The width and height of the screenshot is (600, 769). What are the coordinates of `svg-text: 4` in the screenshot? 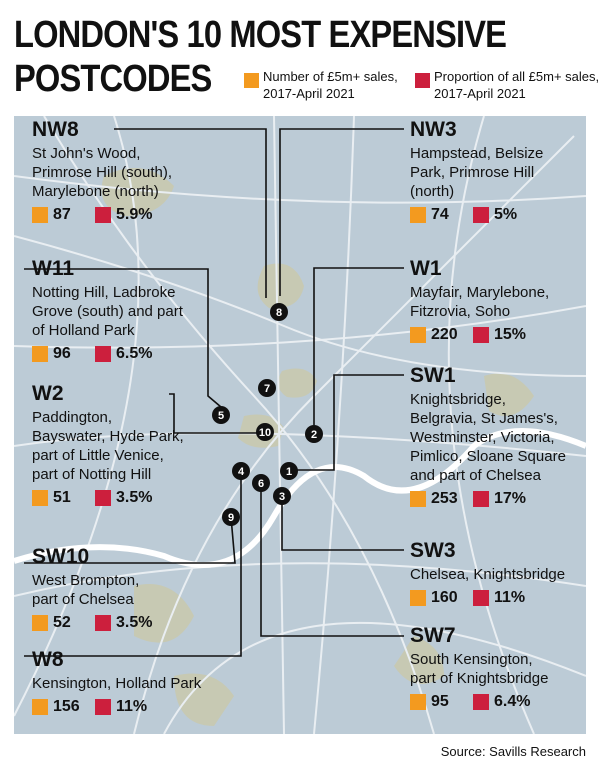 It's located at (241, 472).